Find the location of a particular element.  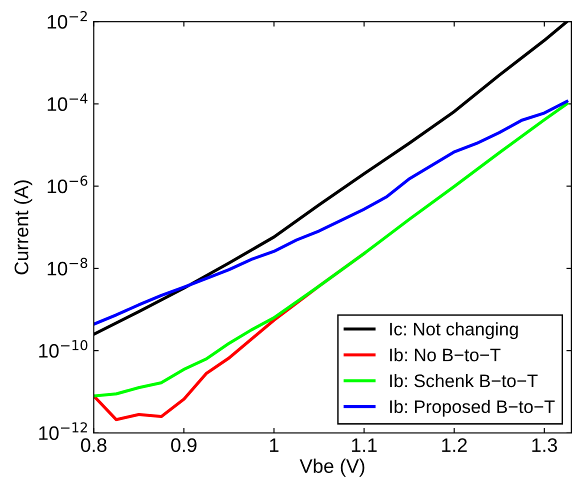

x-tick-label: 0.8 is located at coordinates (93, 445).